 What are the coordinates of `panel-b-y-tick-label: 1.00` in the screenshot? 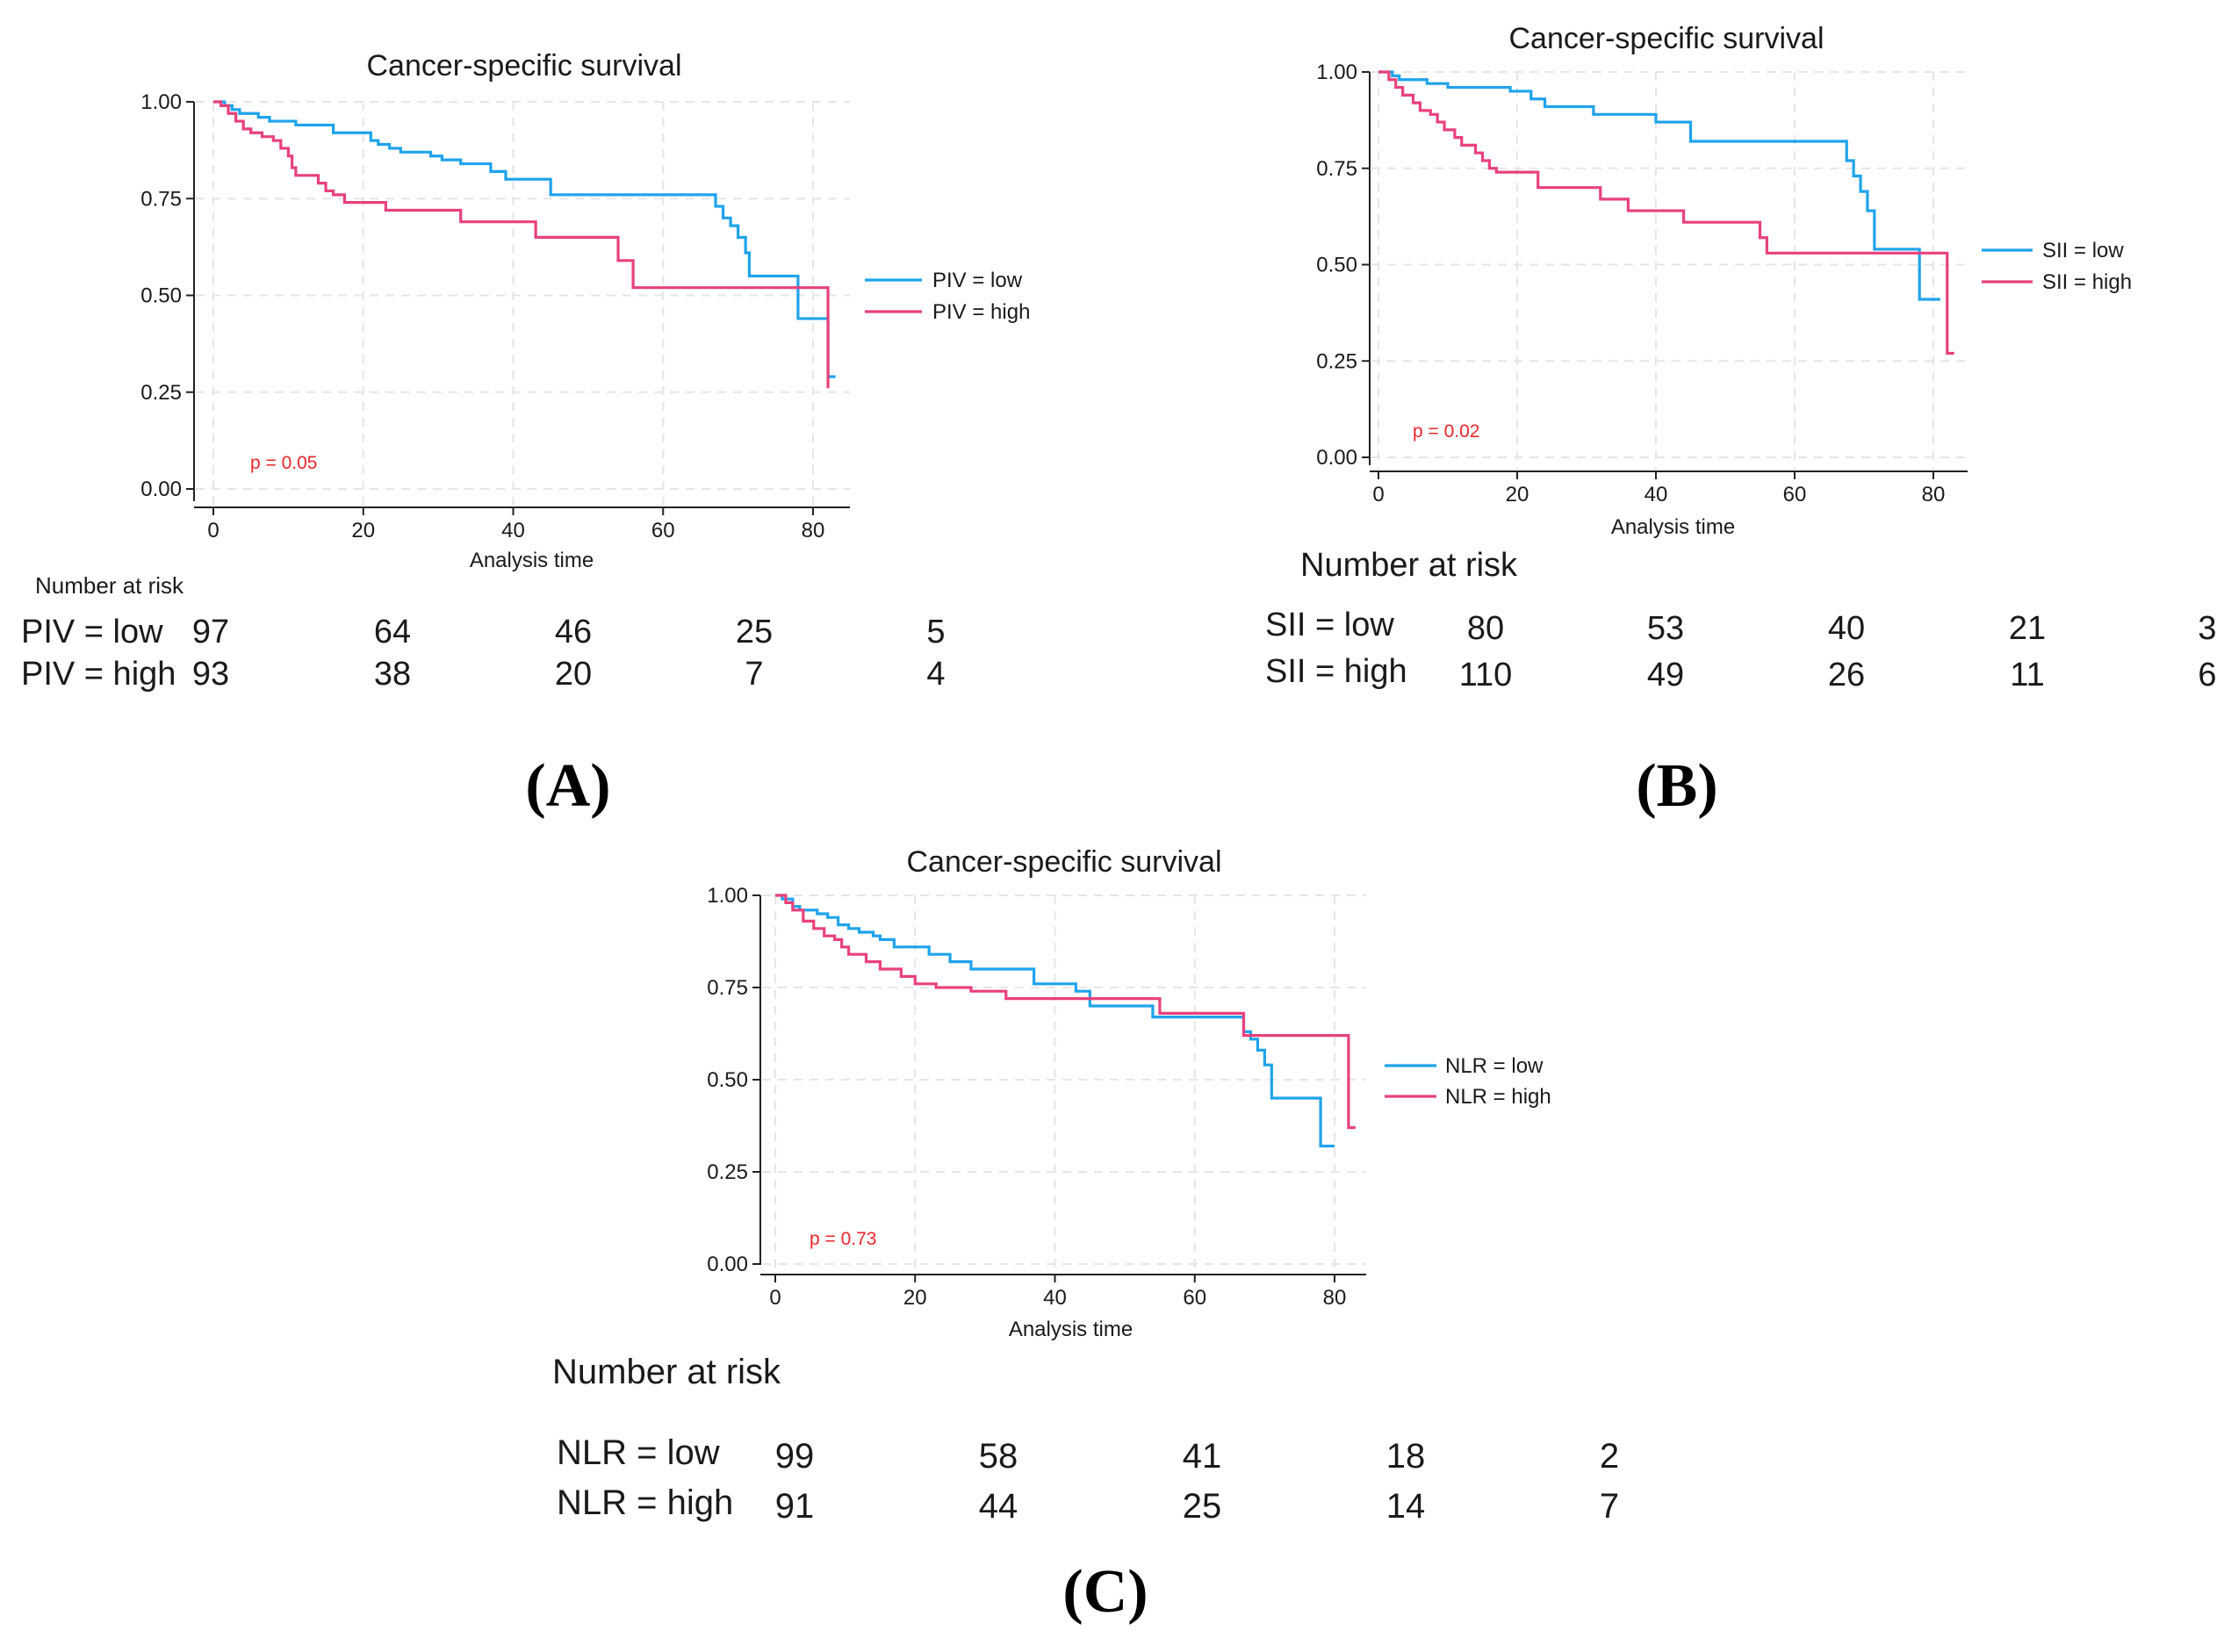 It's located at (1336, 72).